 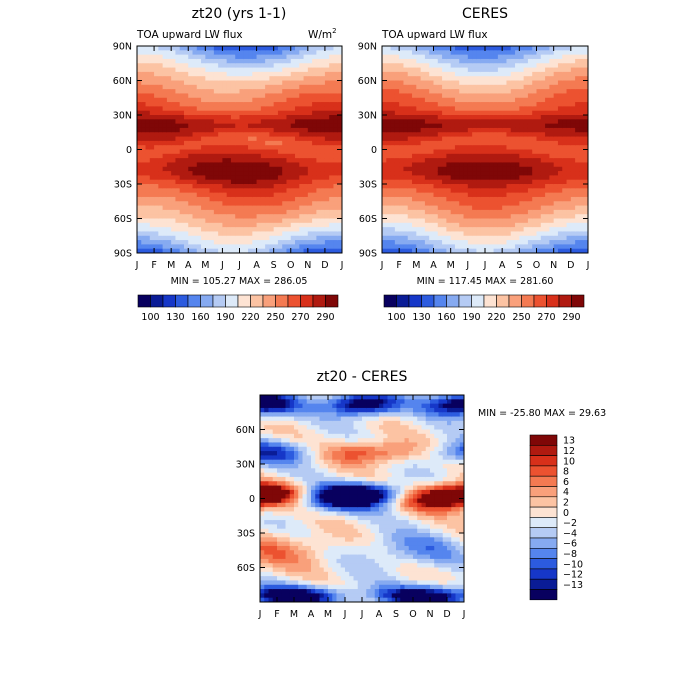 What do you see at coordinates (150, 317) in the screenshot?
I see `colorbar-label: 100` at bounding box center [150, 317].